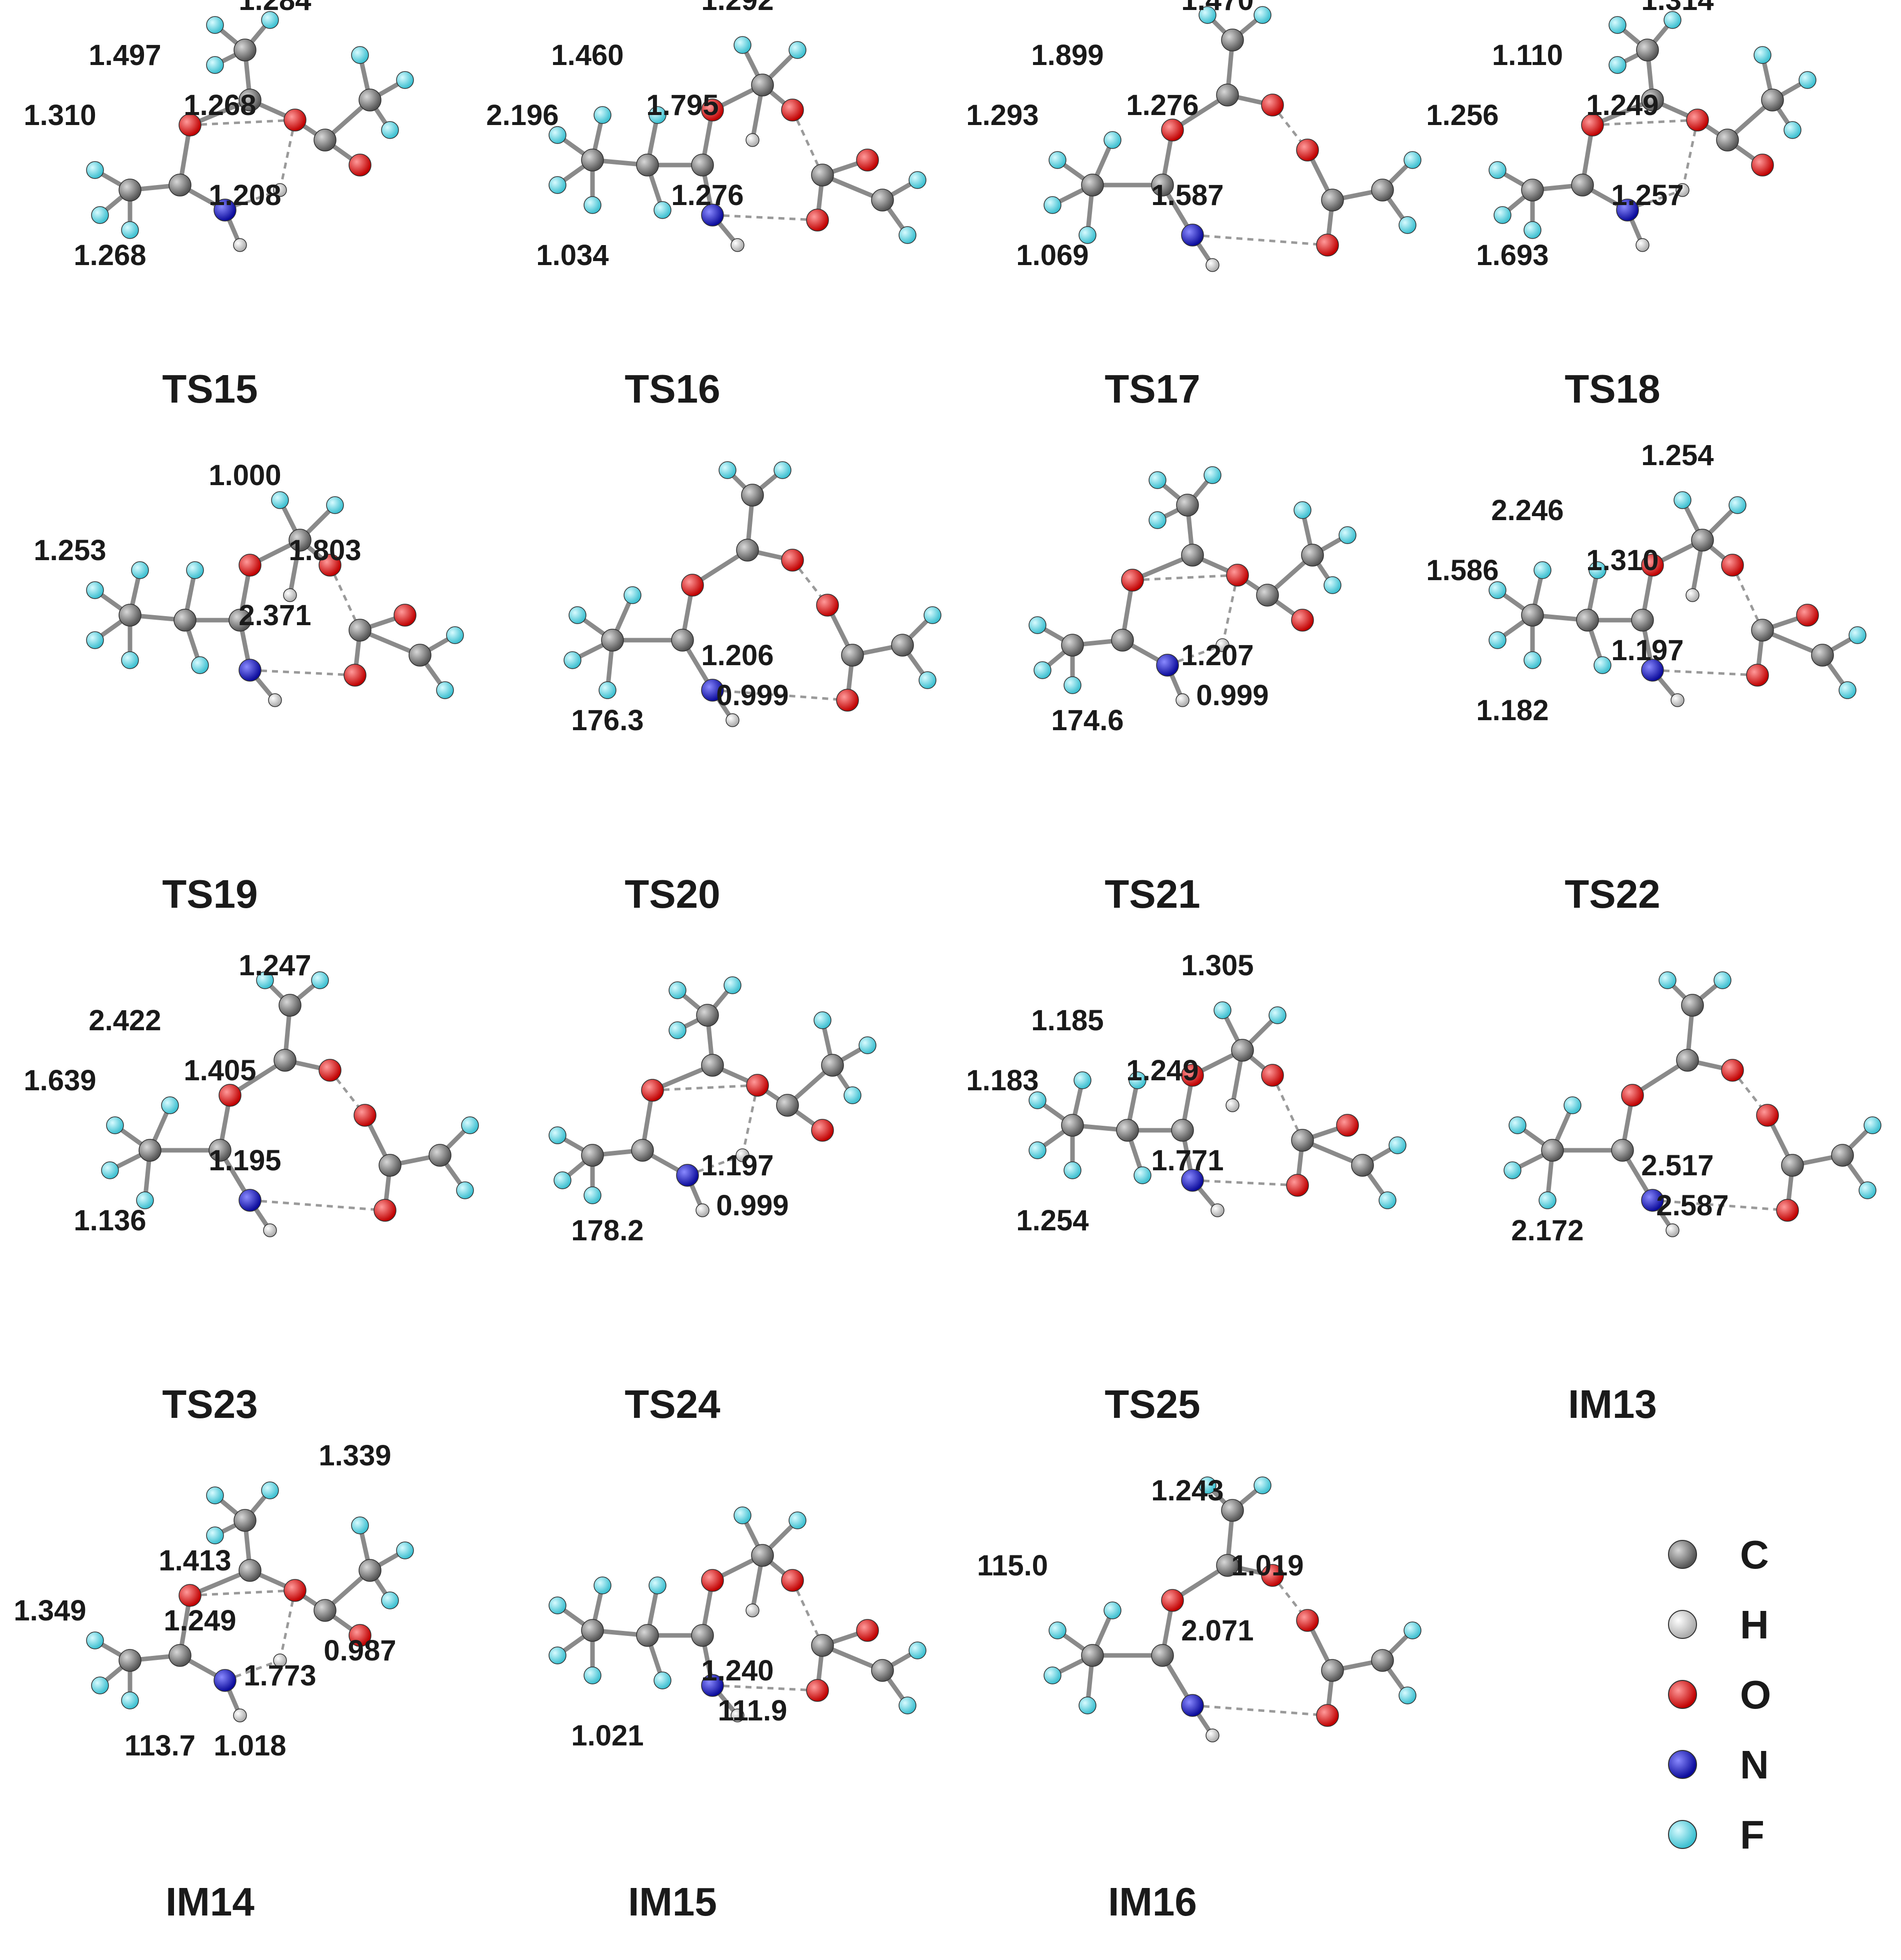  Describe the element at coordinates (1619, 1198) in the screenshot. I see `panel-labels-im13: 2.517 2.587 2.172` at that location.